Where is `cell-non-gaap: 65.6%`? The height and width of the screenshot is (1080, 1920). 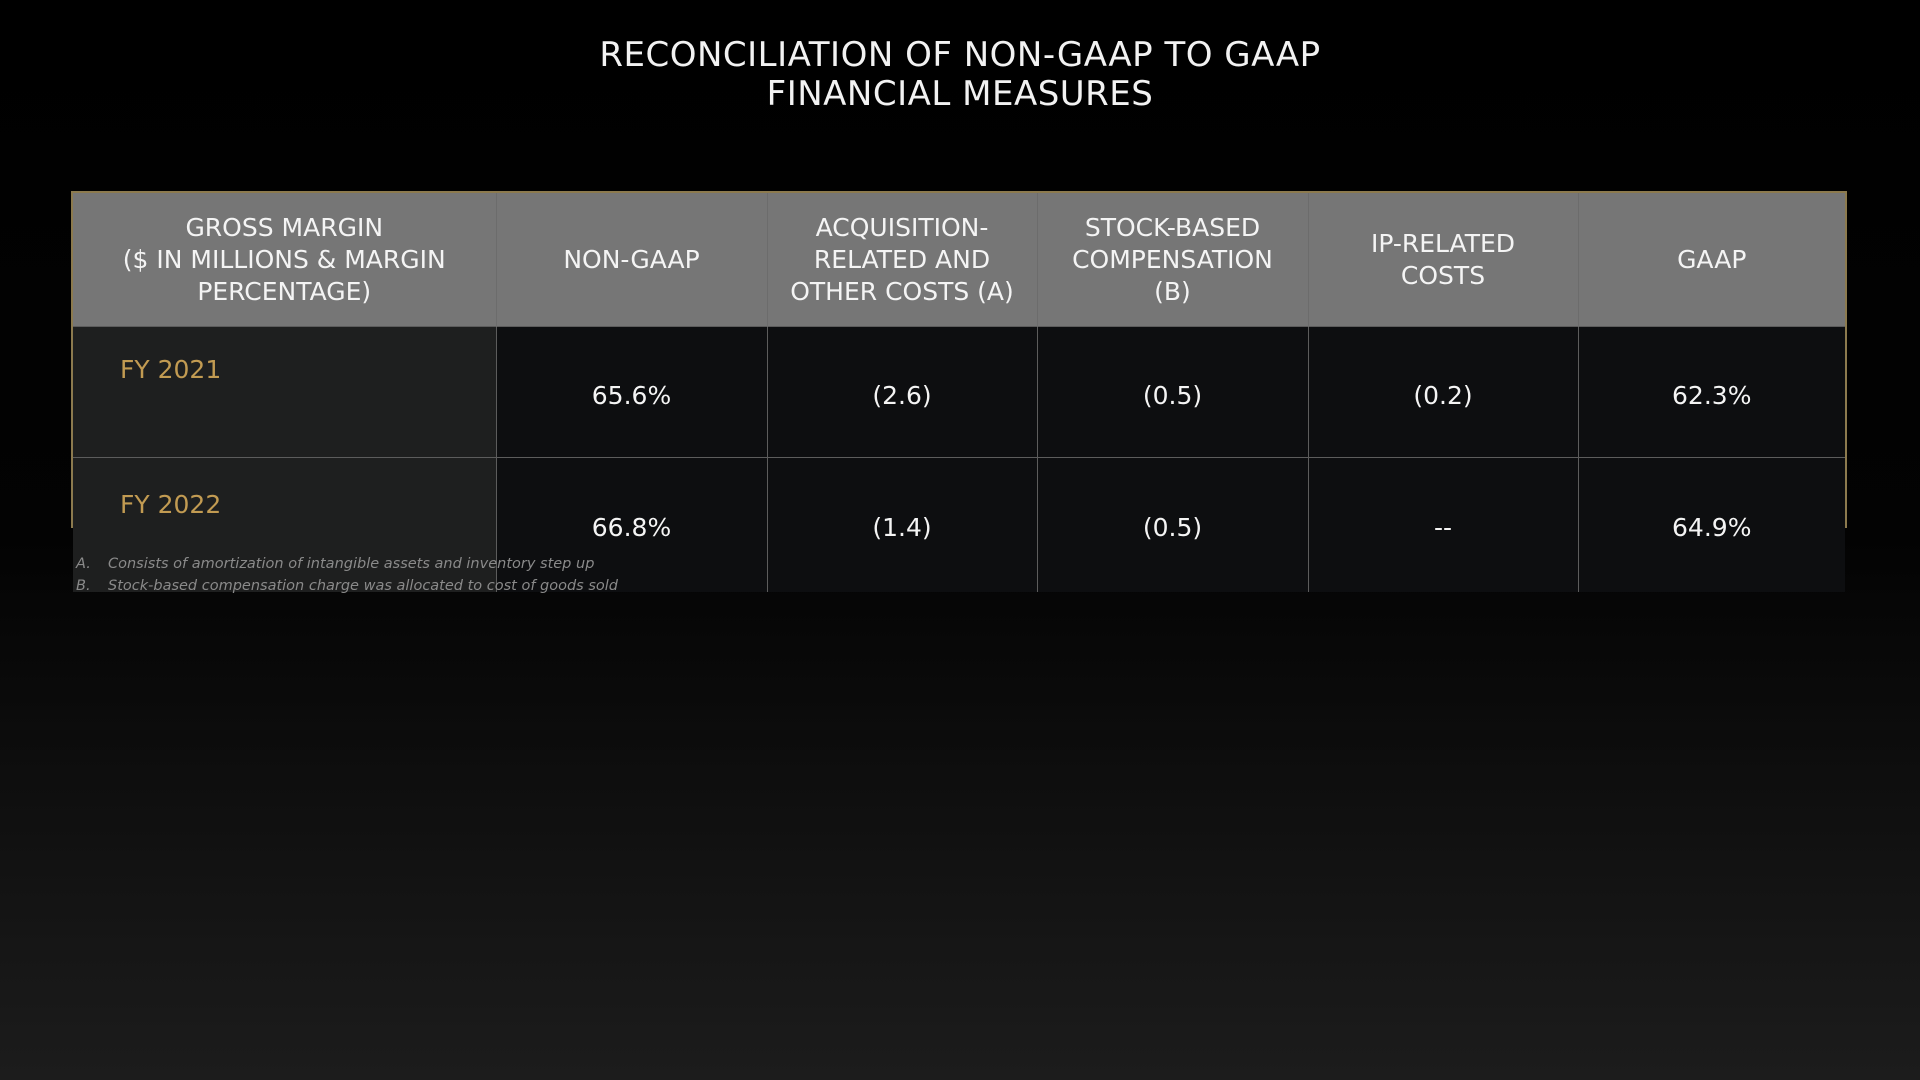
cell-non-gaap: 65.6% is located at coordinates (632, 392).